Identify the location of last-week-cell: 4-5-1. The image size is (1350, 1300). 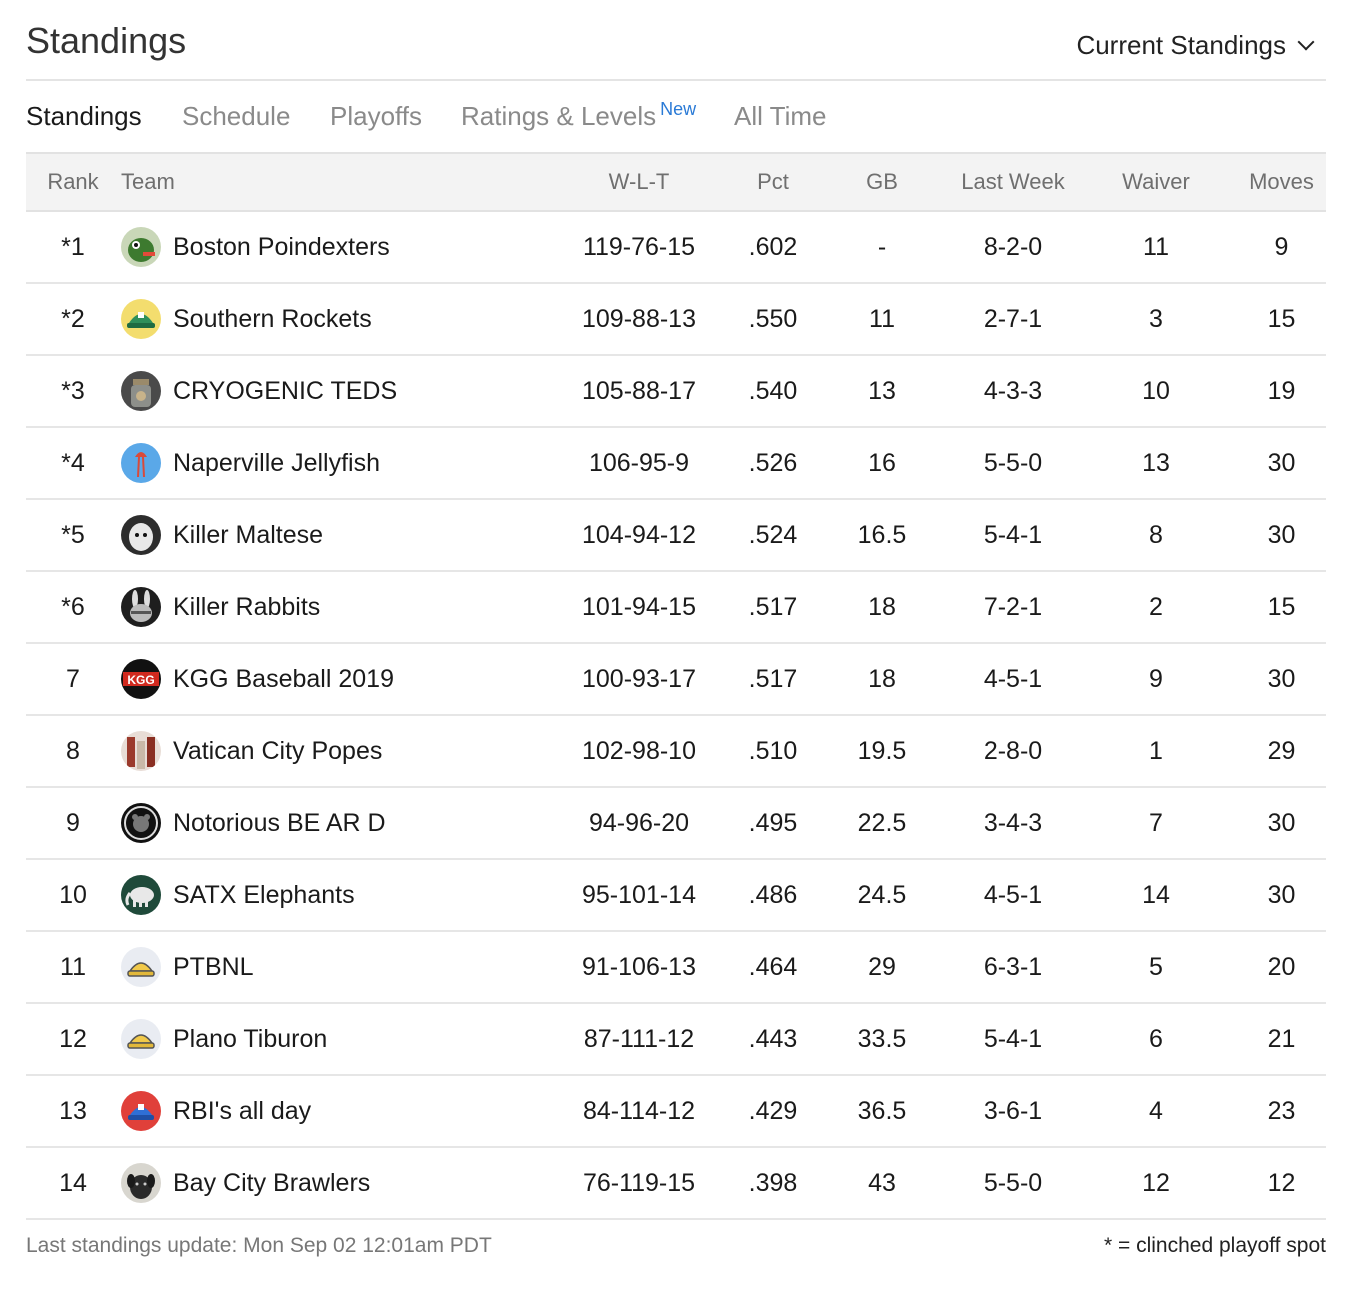
(1013, 678).